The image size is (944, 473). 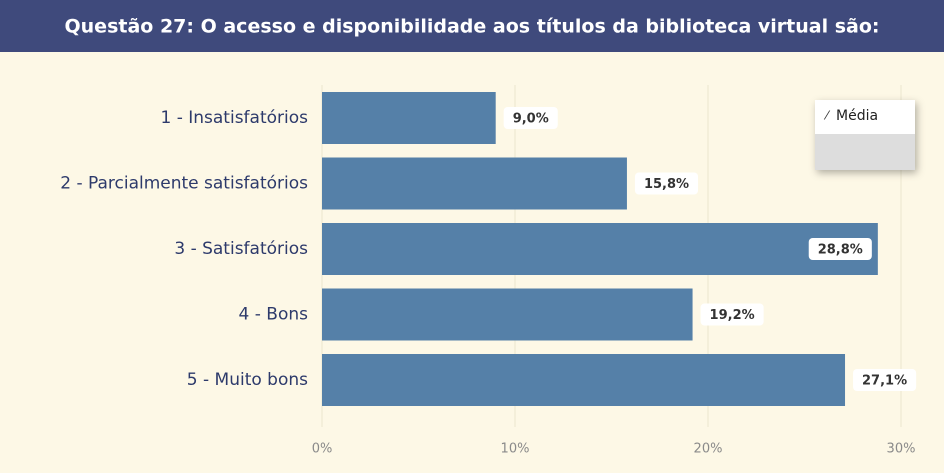 I want to click on value-label: 9,0%, so click(x=531, y=119).